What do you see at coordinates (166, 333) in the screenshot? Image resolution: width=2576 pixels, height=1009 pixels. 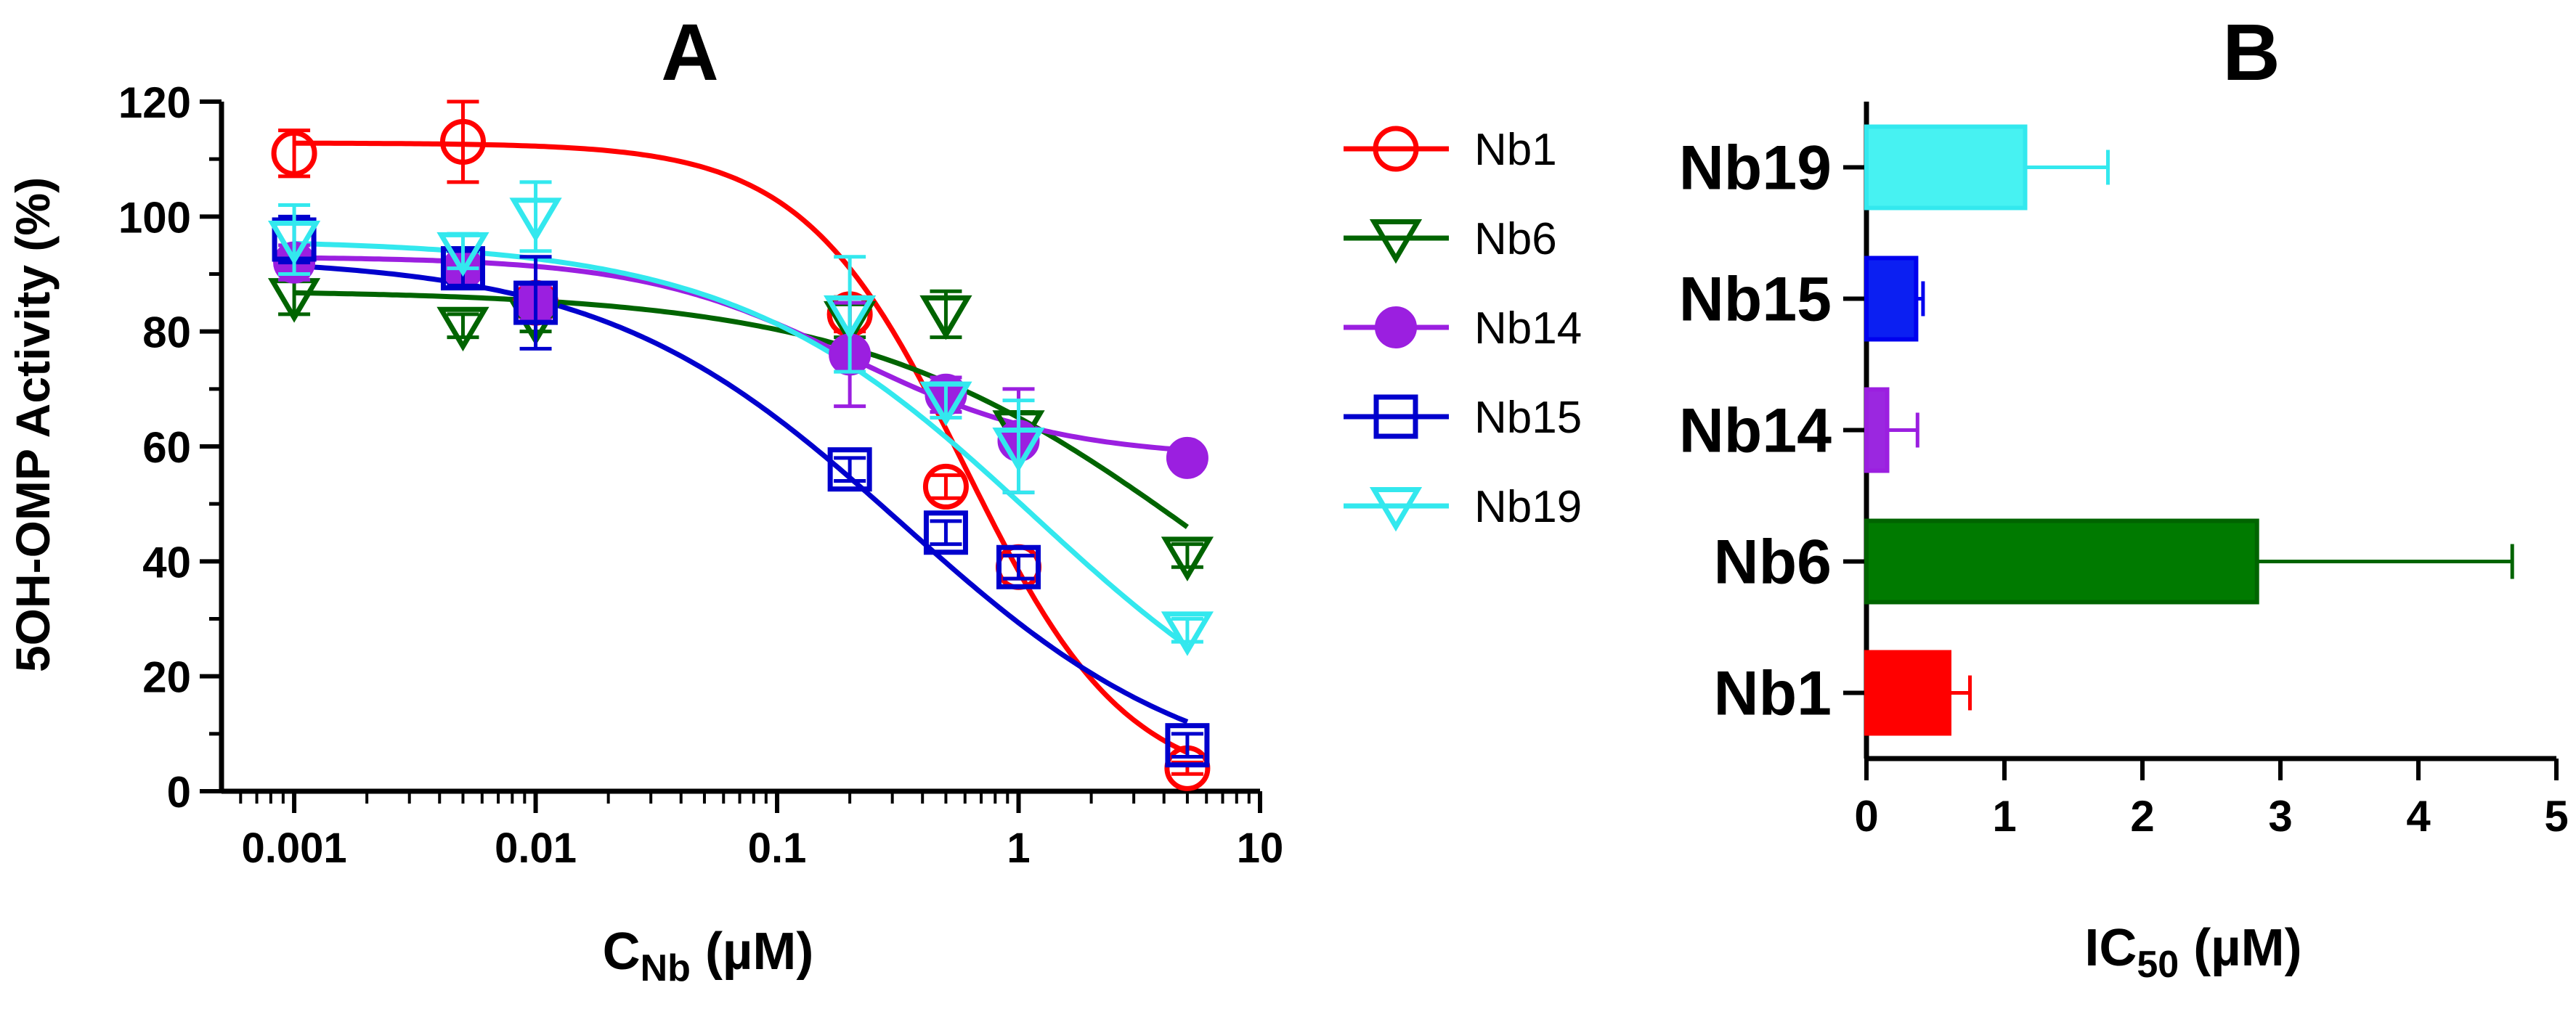 I see `panel-a-y-tick-label: 80` at bounding box center [166, 333].